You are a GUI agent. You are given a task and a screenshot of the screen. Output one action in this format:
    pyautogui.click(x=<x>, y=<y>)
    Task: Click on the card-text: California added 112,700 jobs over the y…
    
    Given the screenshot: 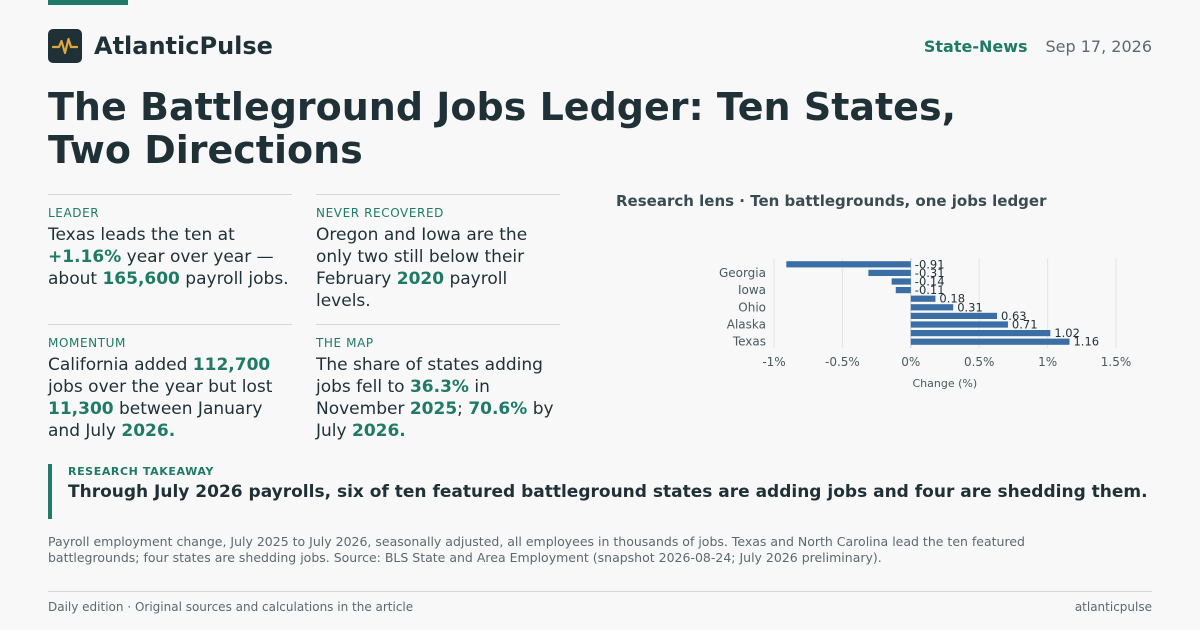 What is the action you would take?
    pyautogui.click(x=160, y=398)
    